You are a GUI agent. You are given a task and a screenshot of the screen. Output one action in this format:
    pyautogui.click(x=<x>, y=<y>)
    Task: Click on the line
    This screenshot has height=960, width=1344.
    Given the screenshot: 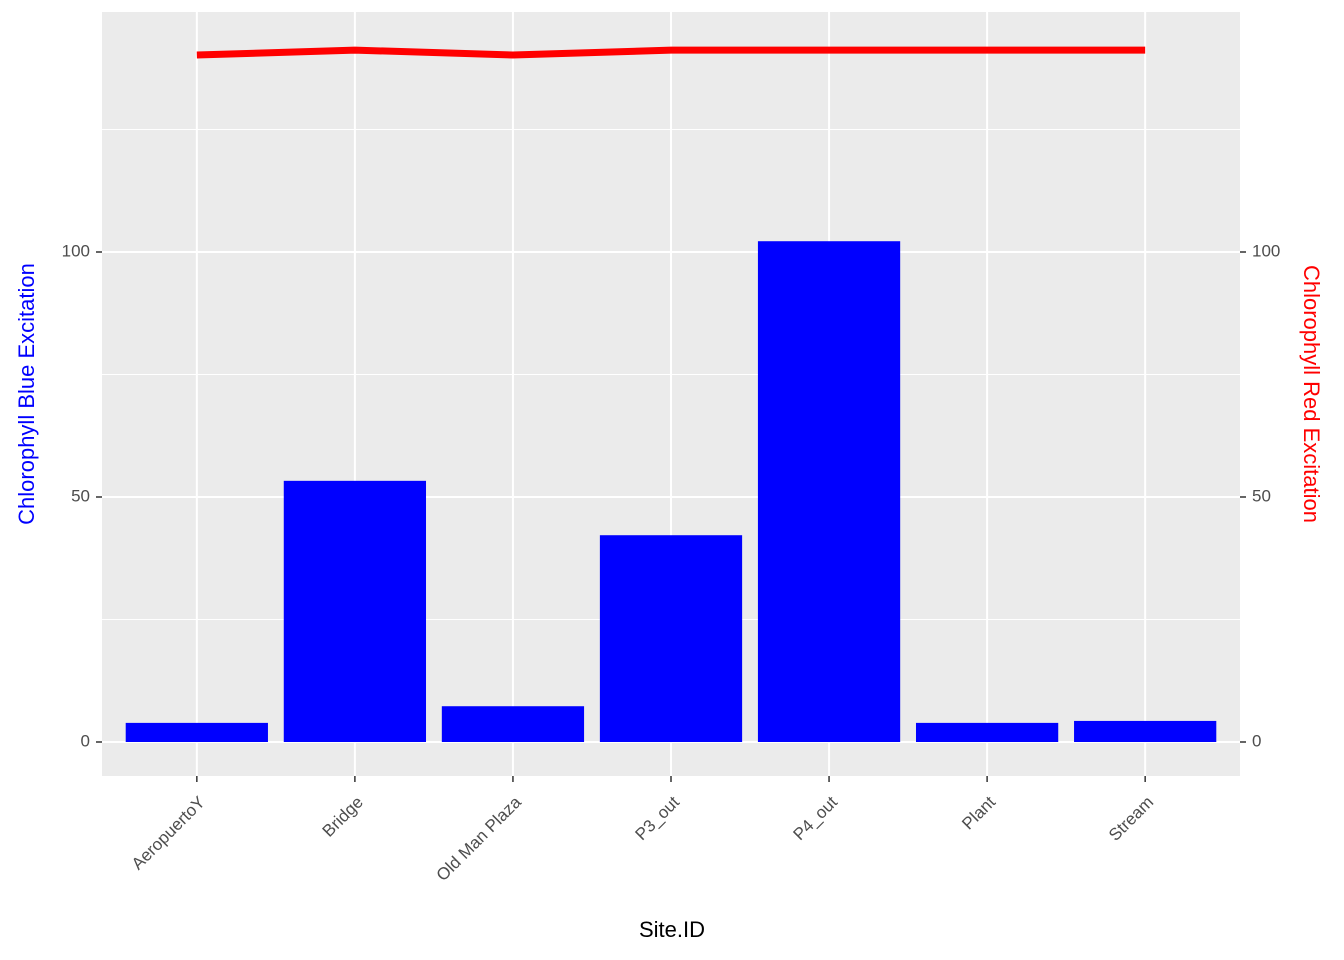 What is the action you would take?
    pyautogui.click(x=671, y=52)
    